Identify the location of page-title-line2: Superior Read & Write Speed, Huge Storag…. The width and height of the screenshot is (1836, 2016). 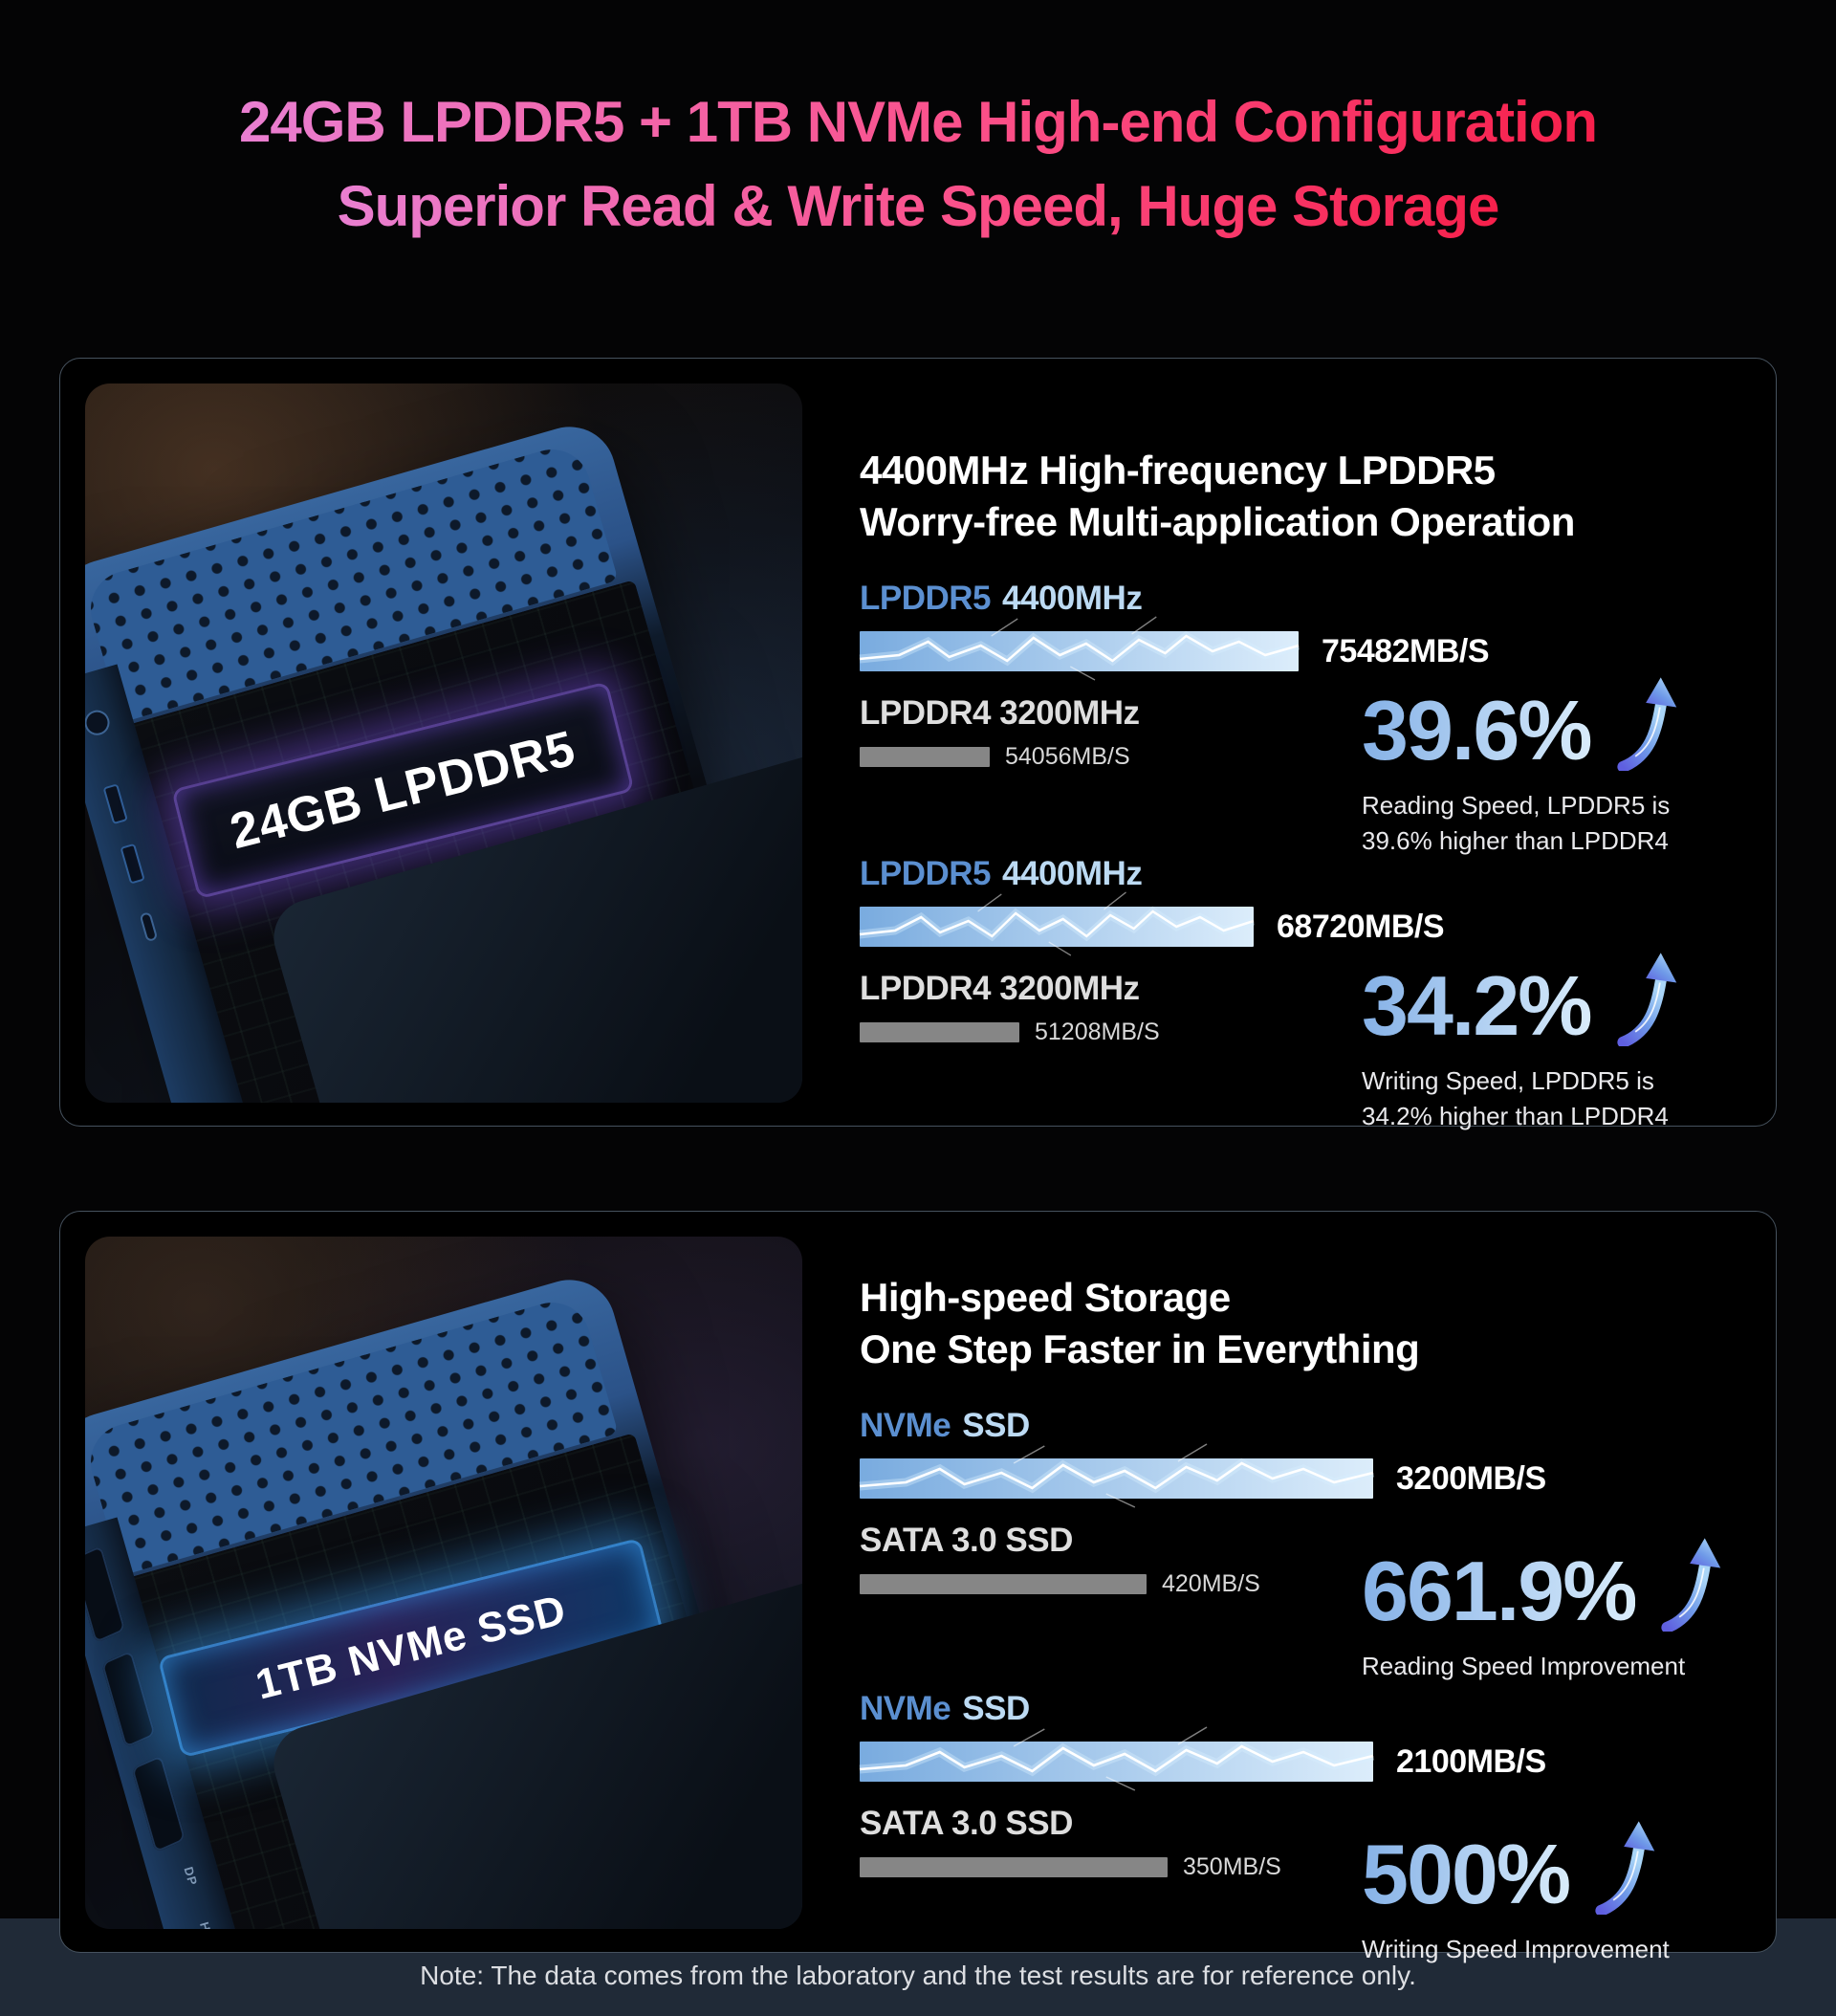
(918, 214).